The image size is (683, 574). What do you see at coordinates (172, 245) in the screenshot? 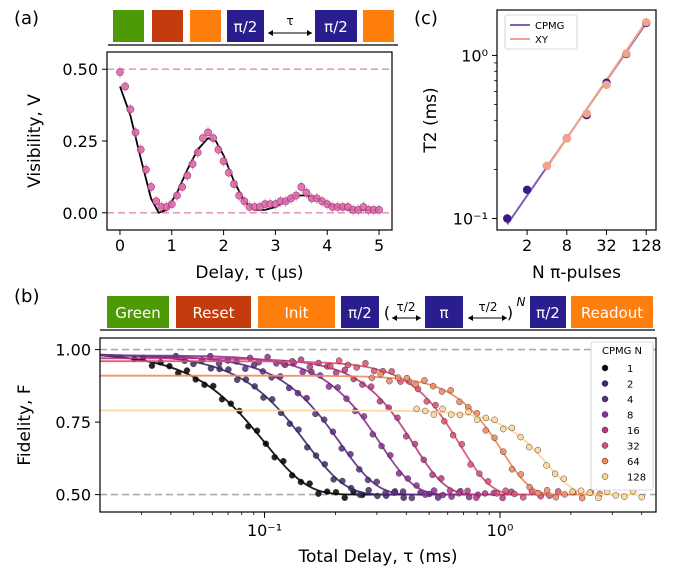
I see `panel-a-xtick-label: 1` at bounding box center [172, 245].